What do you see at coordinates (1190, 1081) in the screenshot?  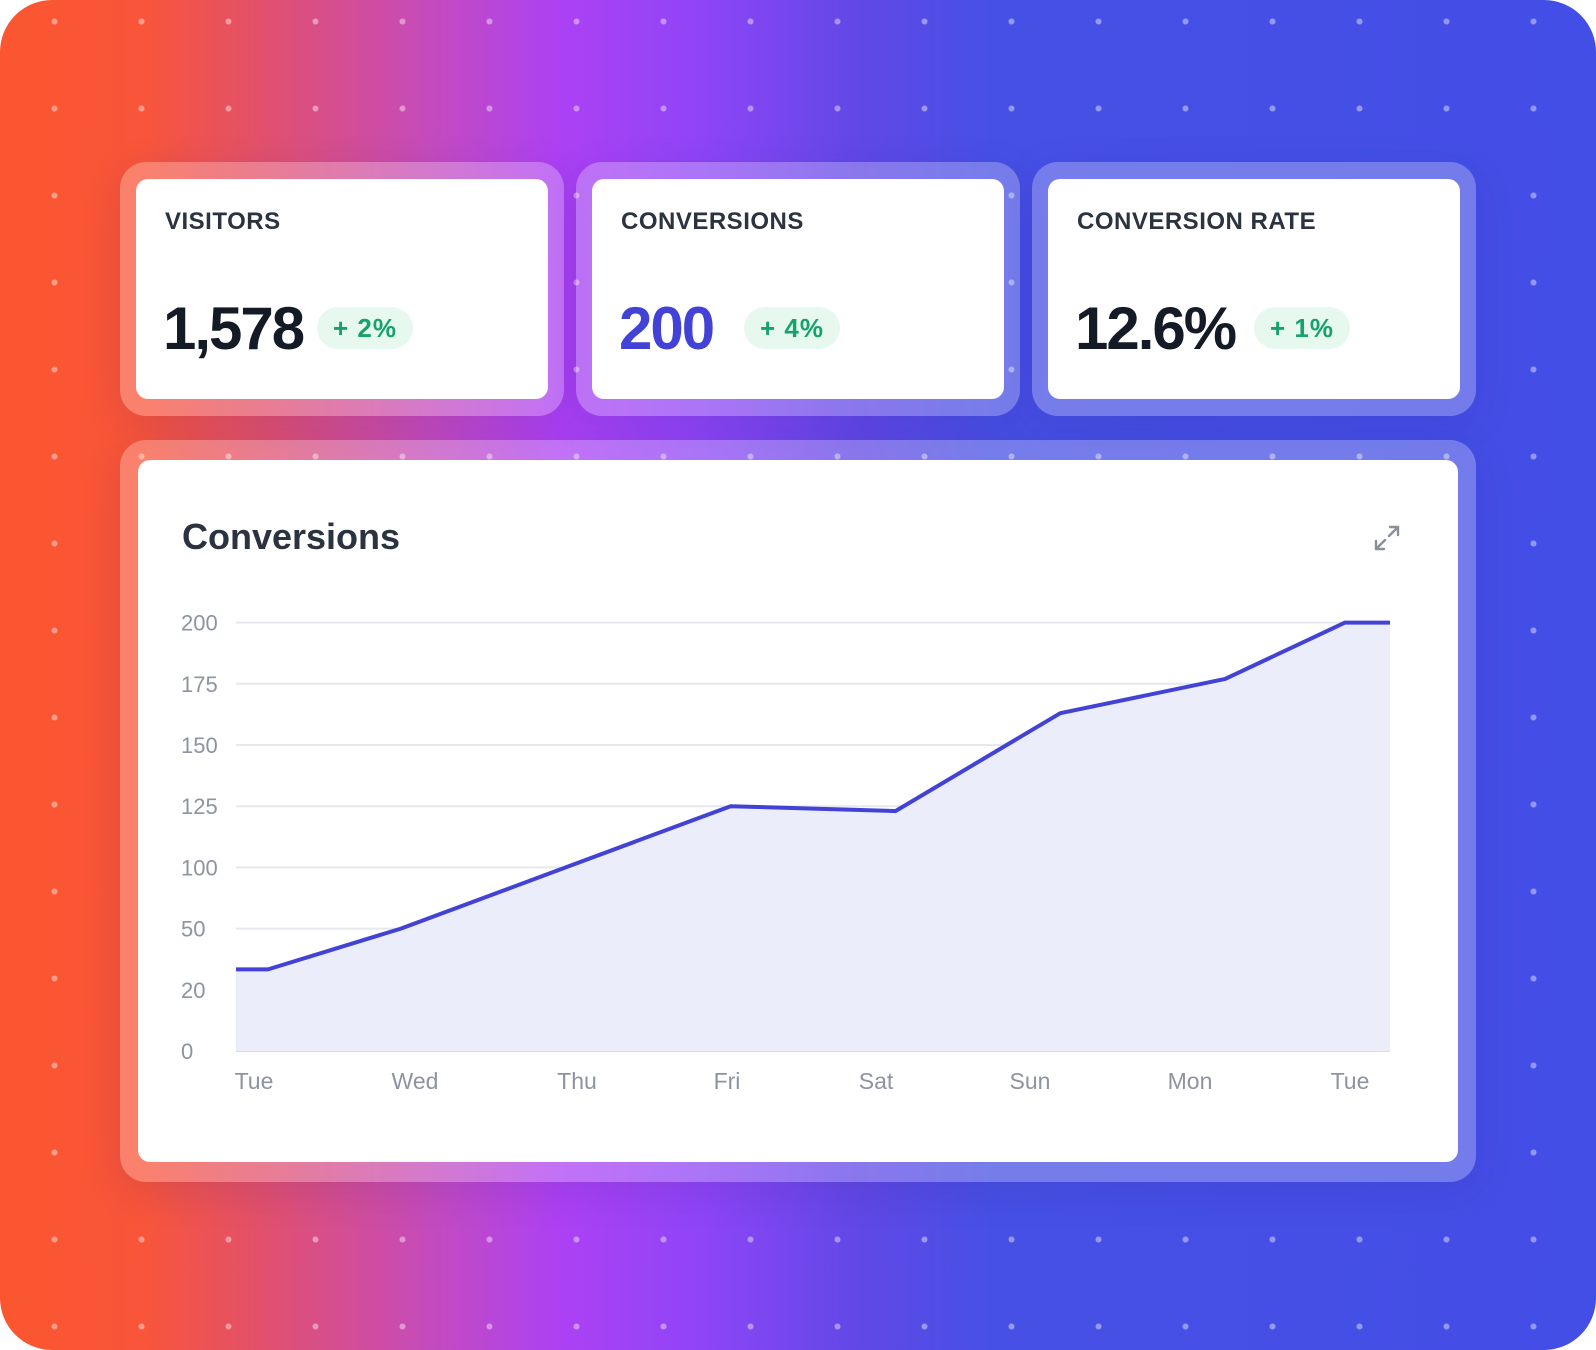 I see `x-tick-label: Mon` at bounding box center [1190, 1081].